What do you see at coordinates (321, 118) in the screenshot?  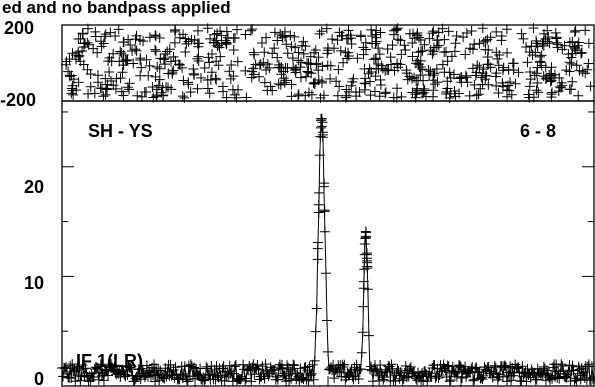 I see `amplitude-peak-point` at bounding box center [321, 118].